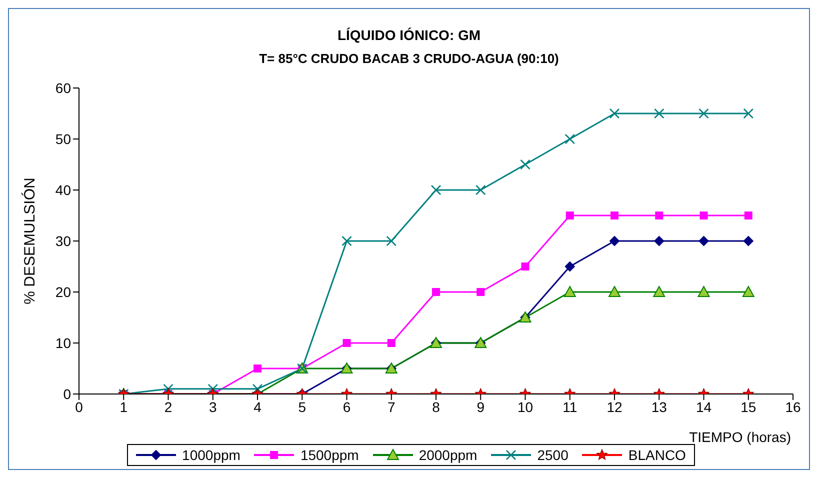 Image resolution: width=817 pixels, height=477 pixels. What do you see at coordinates (436, 406) in the screenshot?
I see `x-tick-label: 8` at bounding box center [436, 406].